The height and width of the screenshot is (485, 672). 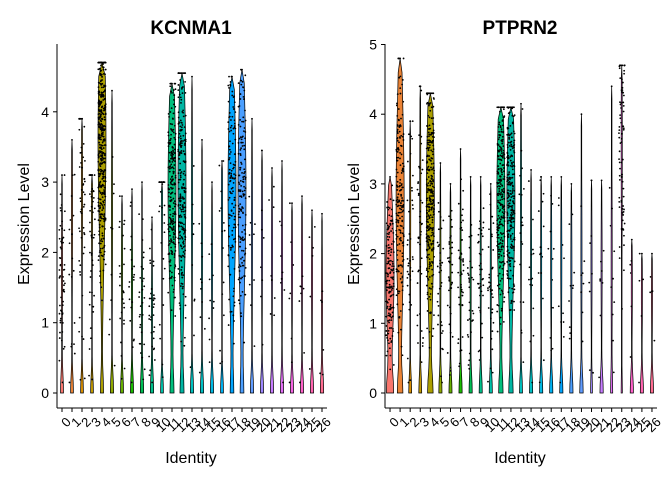 I want to click on x-axis-title: Identity, so click(x=191, y=458).